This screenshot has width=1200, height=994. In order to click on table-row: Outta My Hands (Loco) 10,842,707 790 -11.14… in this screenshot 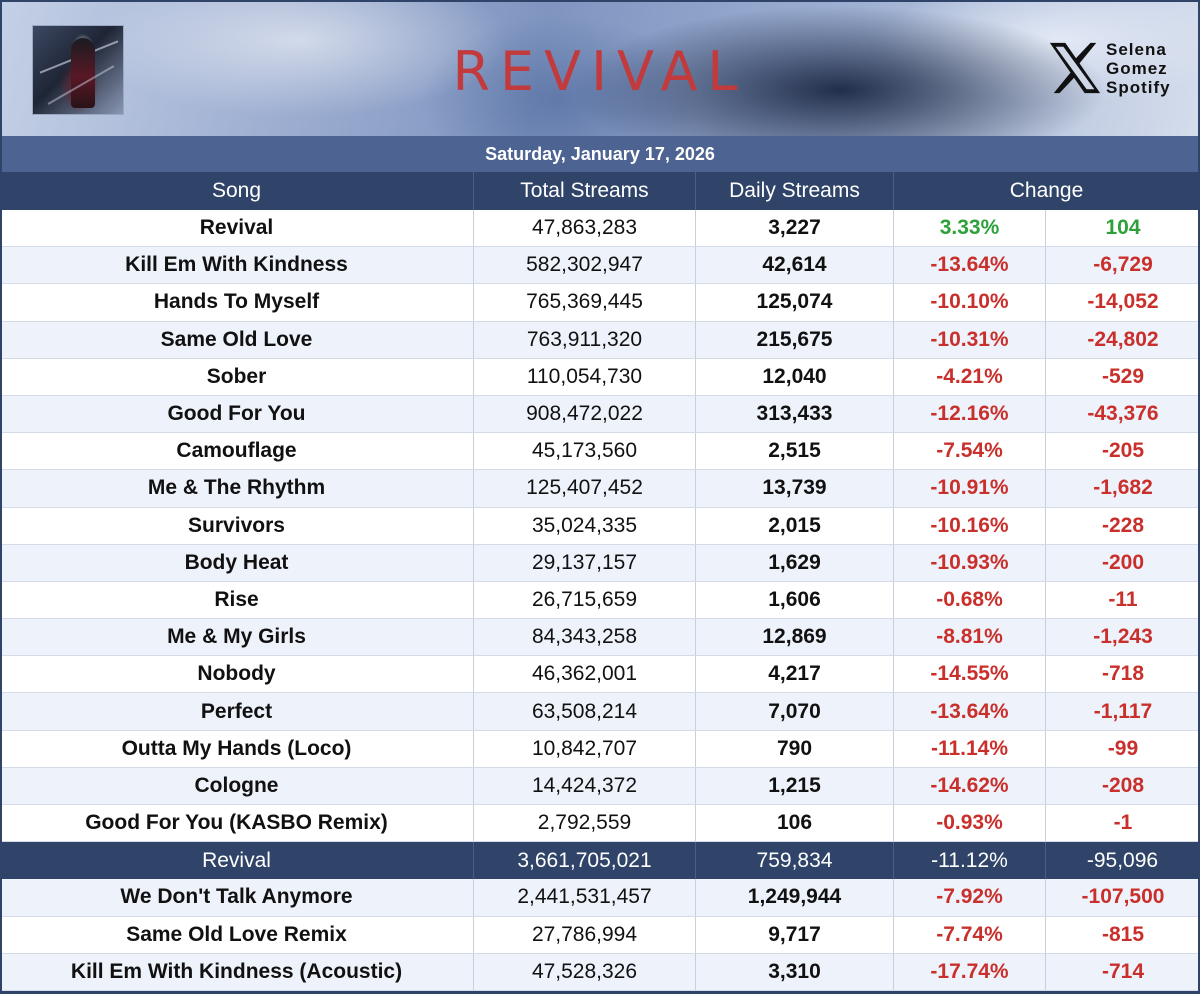, I will do `click(600, 749)`.